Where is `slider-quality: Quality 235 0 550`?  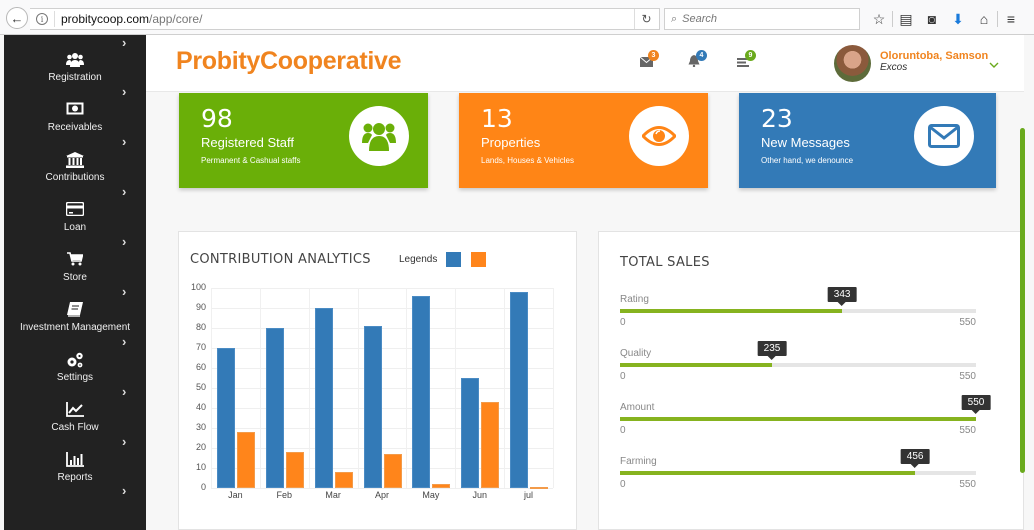 slider-quality: Quality 235 0 550 is located at coordinates (798, 369).